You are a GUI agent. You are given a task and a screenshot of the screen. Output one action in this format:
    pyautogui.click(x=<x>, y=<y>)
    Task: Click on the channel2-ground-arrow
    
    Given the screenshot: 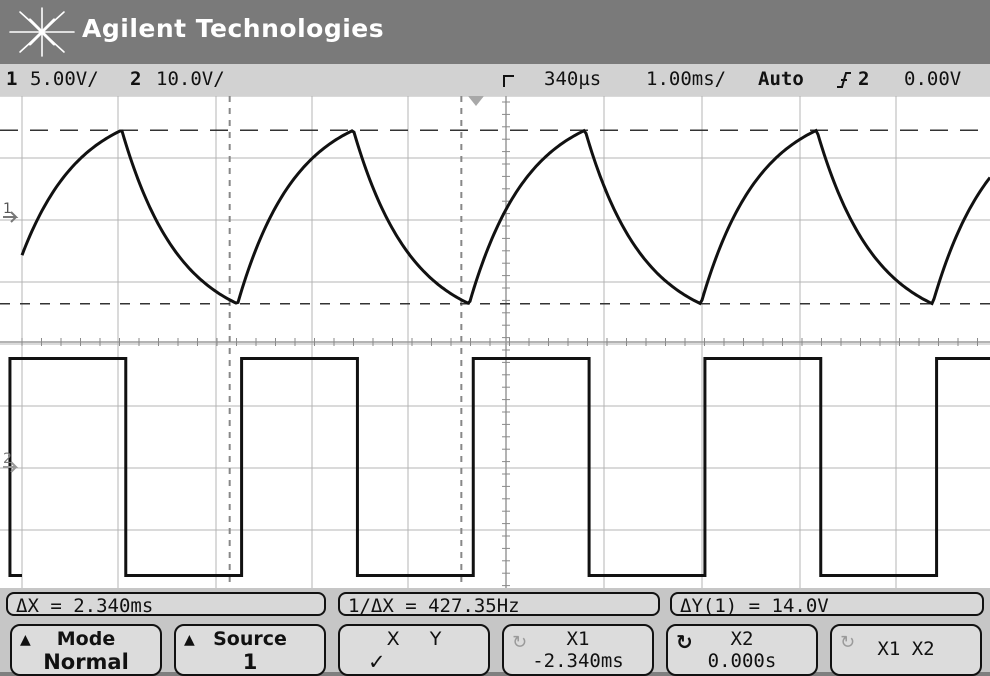 What is the action you would take?
    pyautogui.click(x=11, y=467)
    